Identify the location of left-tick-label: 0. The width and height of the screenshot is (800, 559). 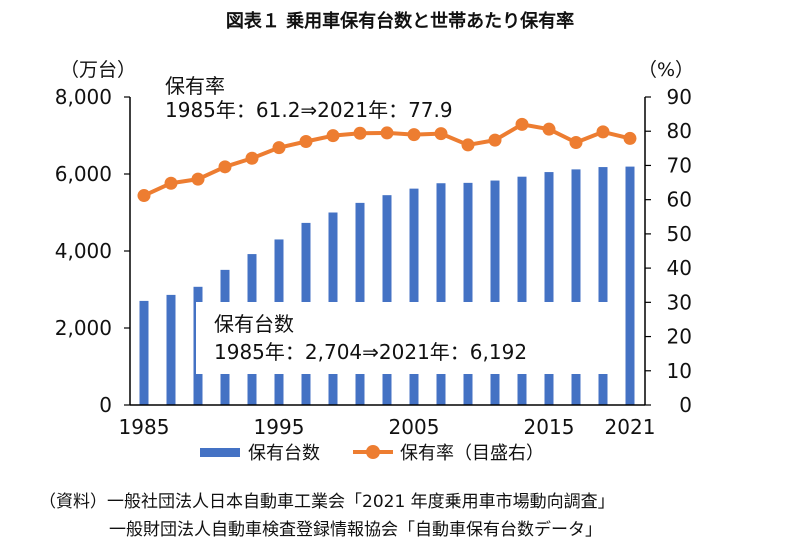
(105, 405).